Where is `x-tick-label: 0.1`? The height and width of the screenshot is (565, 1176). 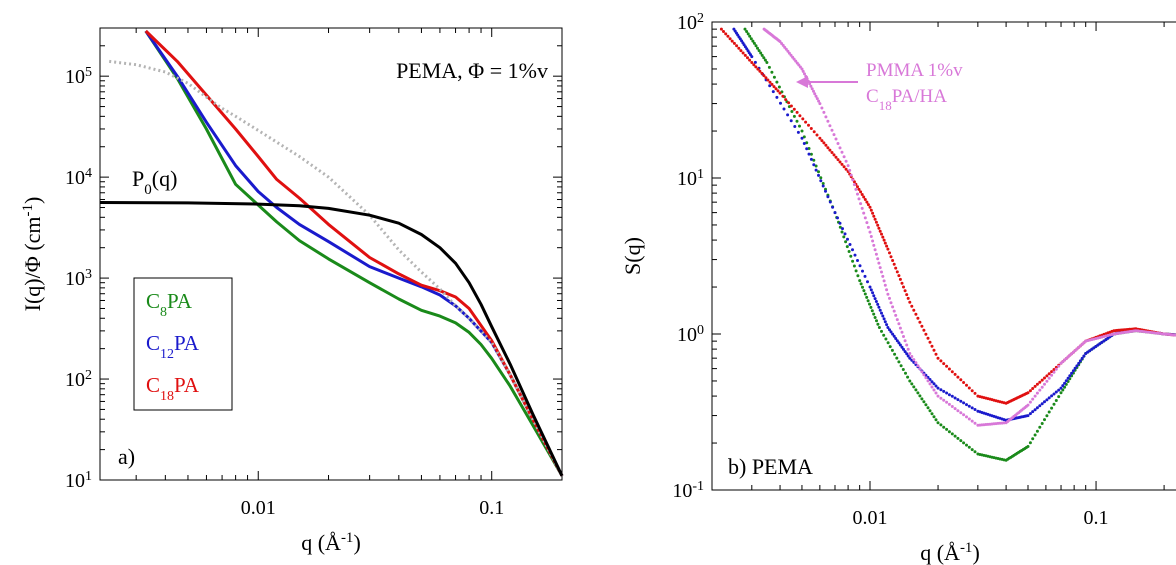
x-tick-label: 0.1 is located at coordinates (1096, 518).